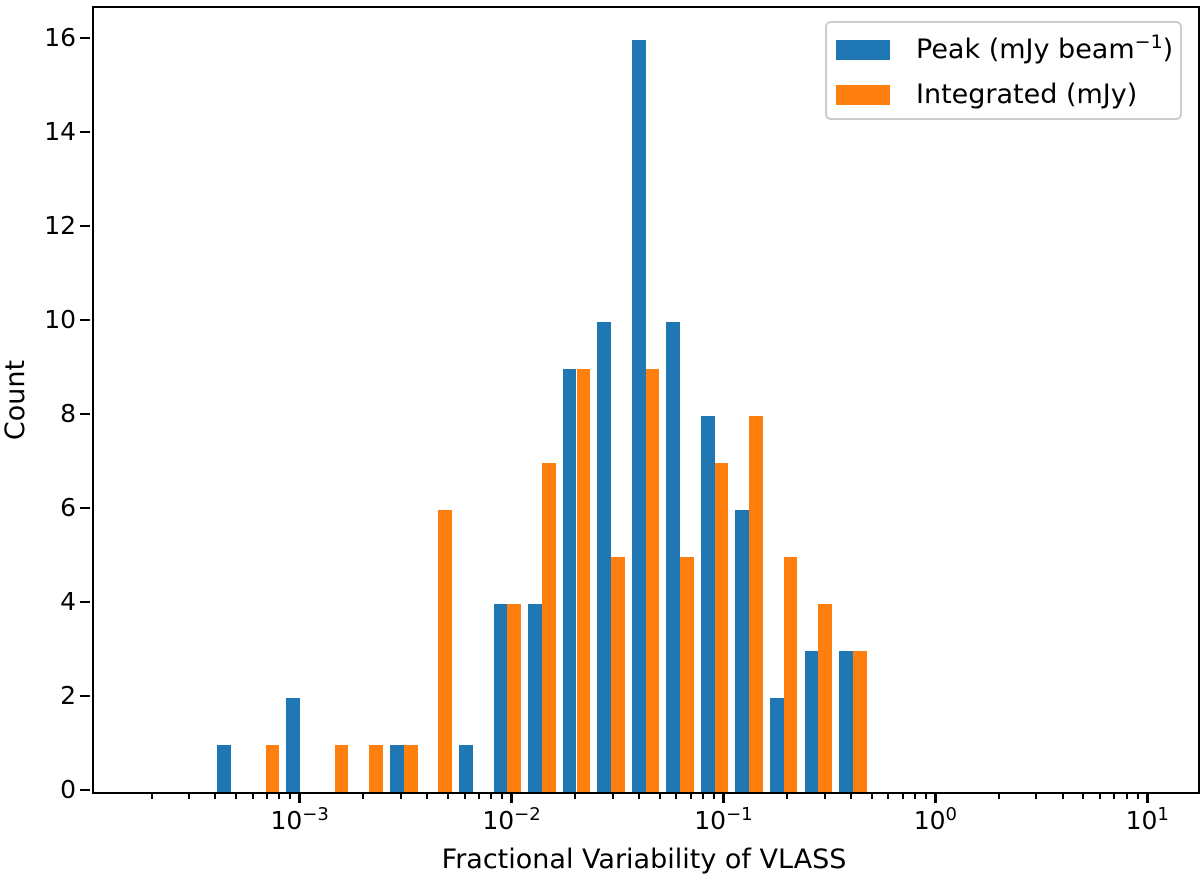 This screenshot has width=1200, height=885. What do you see at coordinates (68, 507) in the screenshot?
I see `y-tick-label: 6` at bounding box center [68, 507].